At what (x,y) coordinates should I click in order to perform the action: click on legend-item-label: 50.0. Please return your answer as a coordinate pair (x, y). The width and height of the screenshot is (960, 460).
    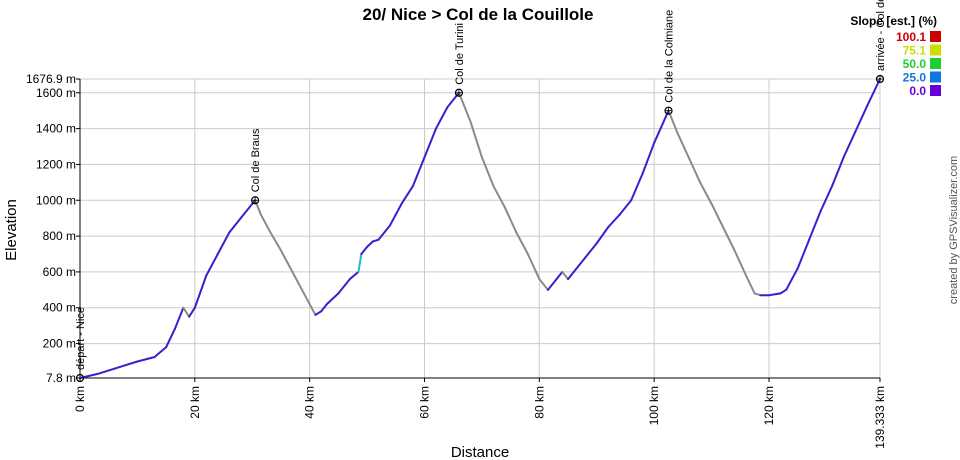
    Looking at the image, I should click on (915, 64).